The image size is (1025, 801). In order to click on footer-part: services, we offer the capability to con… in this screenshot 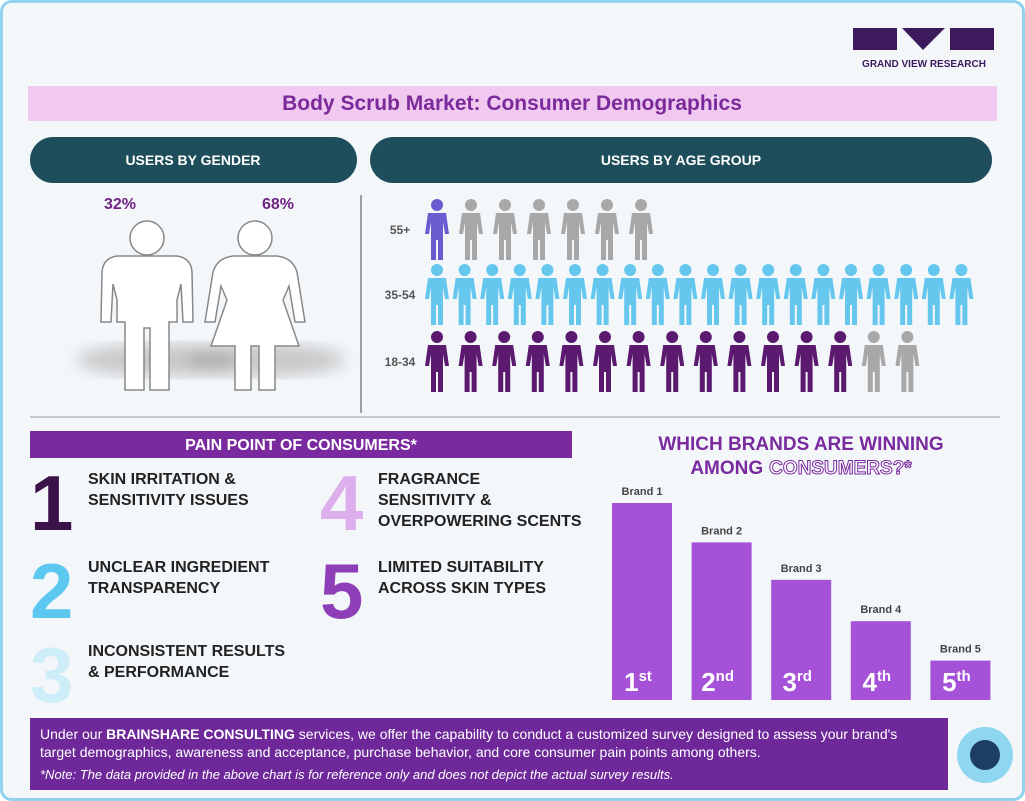, I will do `click(469, 743)`.